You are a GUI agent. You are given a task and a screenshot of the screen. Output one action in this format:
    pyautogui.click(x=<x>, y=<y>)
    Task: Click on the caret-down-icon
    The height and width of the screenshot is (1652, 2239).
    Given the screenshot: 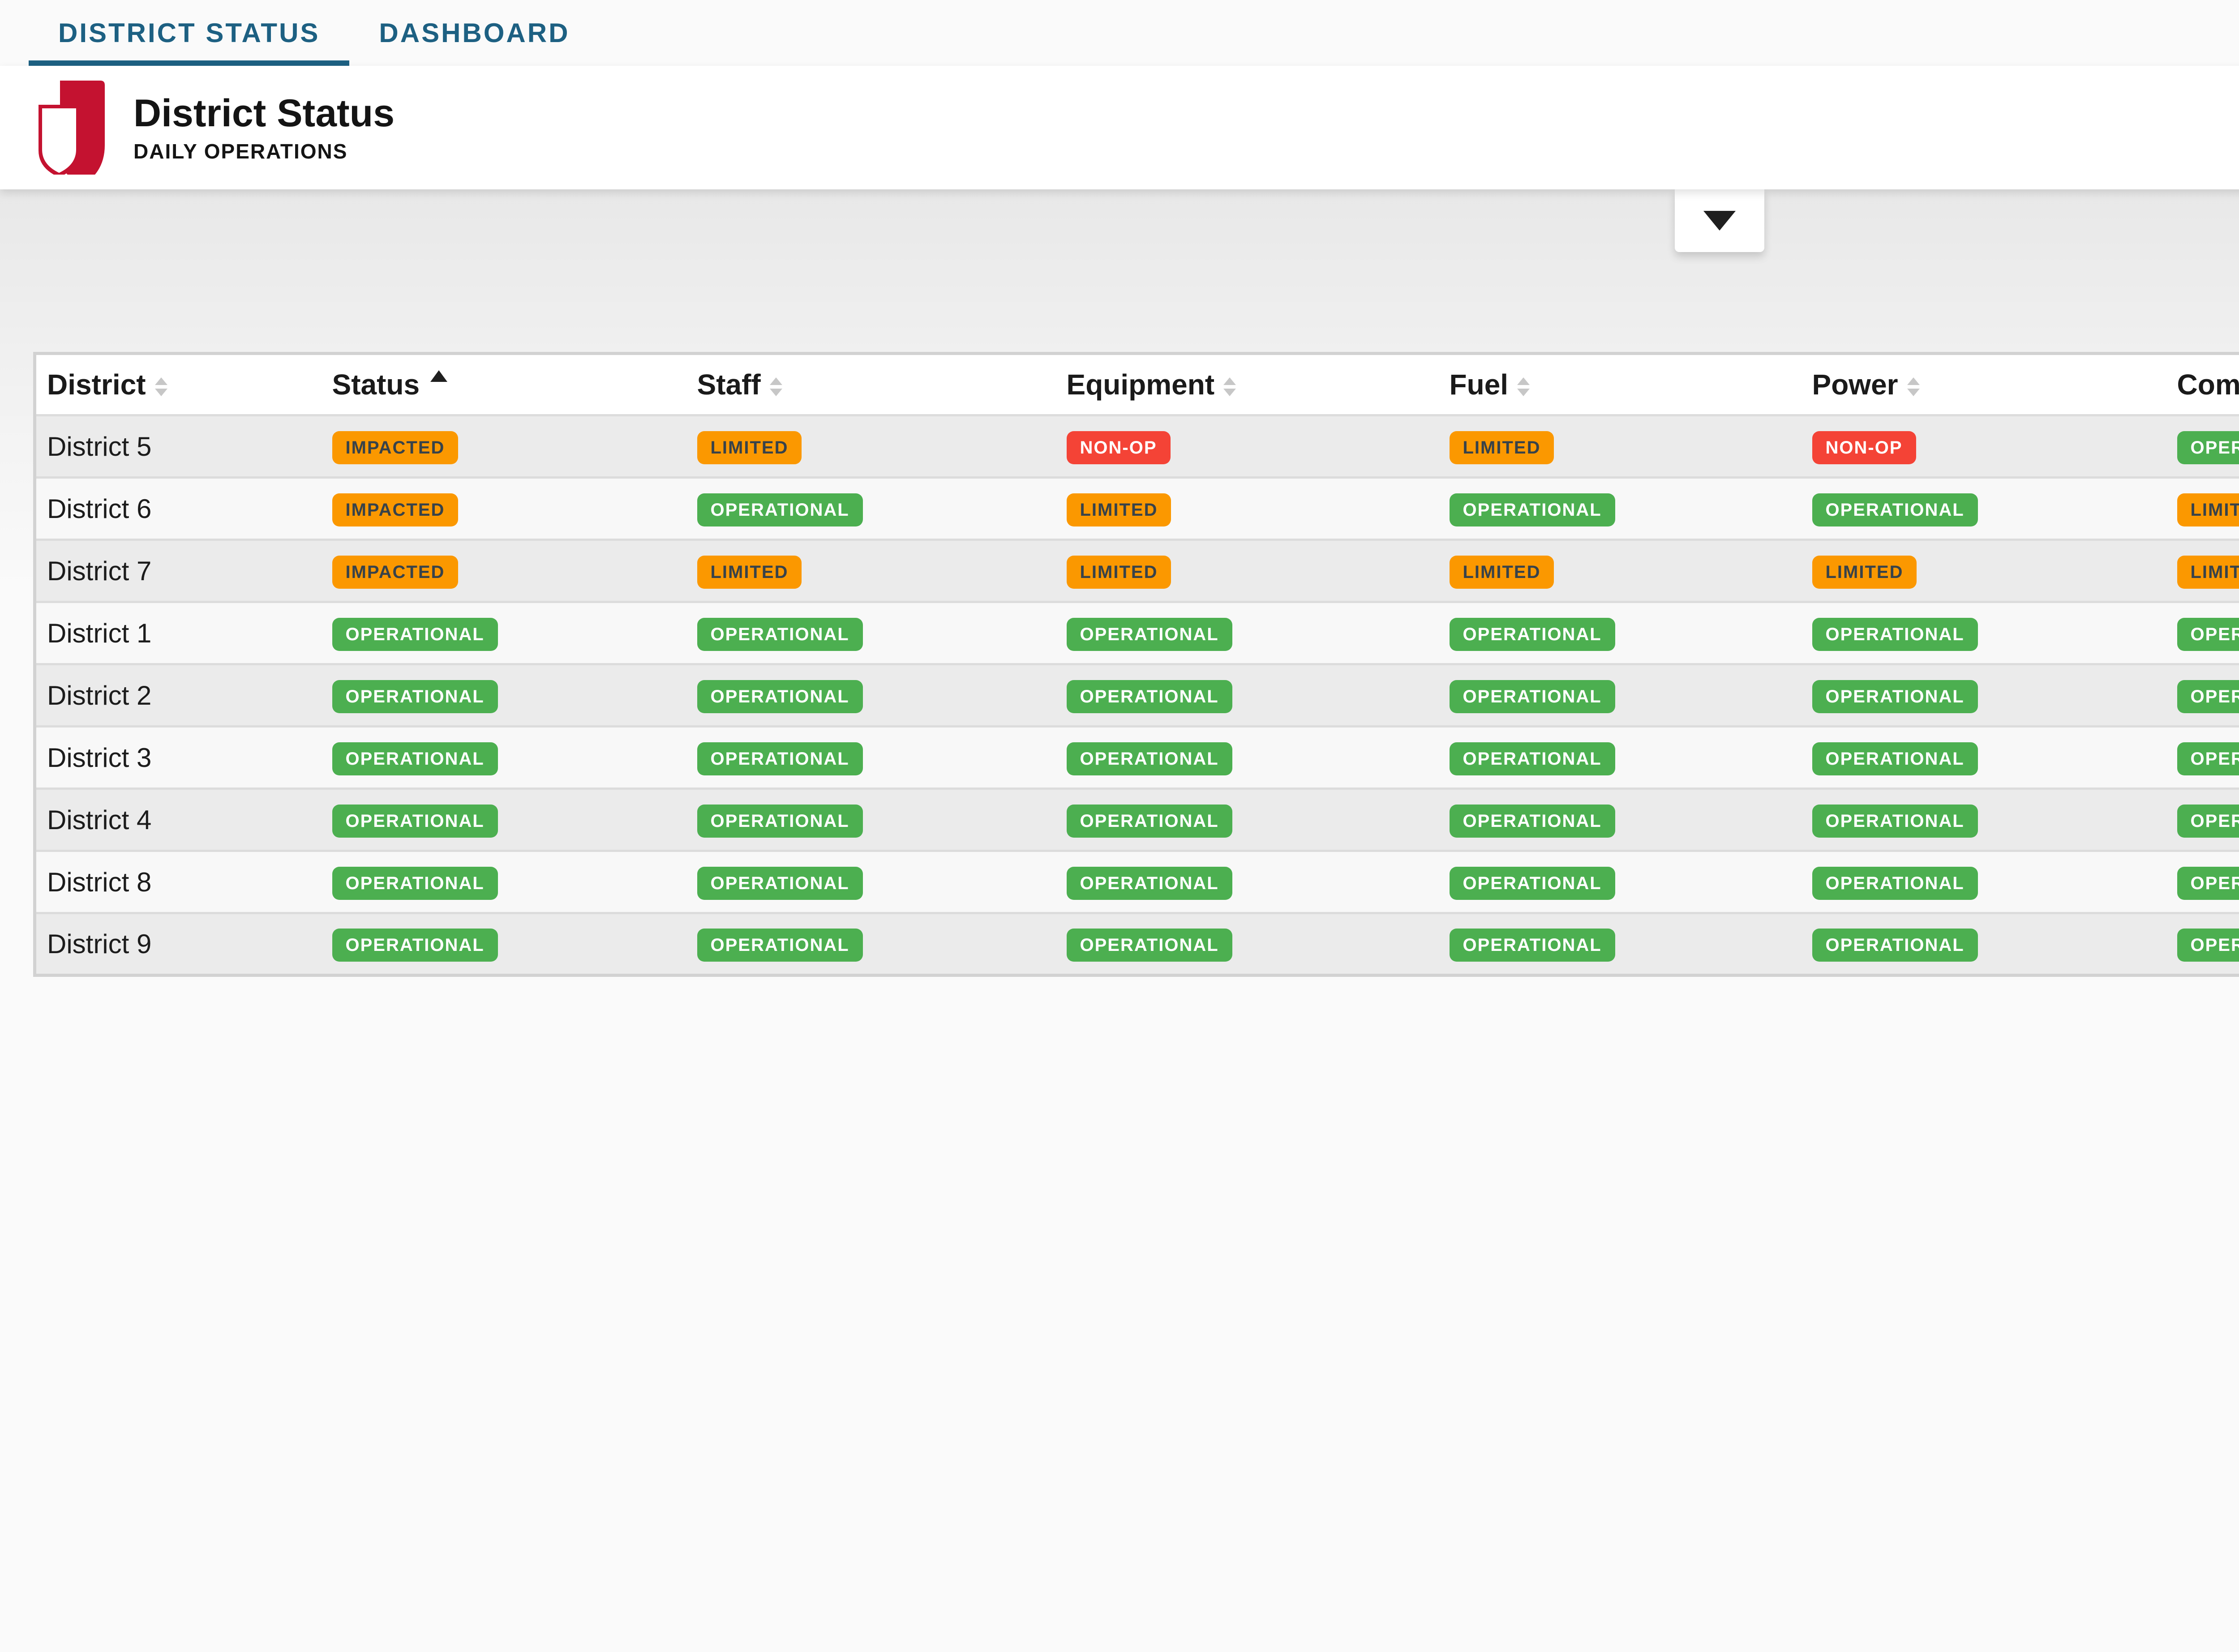 What is the action you would take?
    pyautogui.click(x=1720, y=221)
    